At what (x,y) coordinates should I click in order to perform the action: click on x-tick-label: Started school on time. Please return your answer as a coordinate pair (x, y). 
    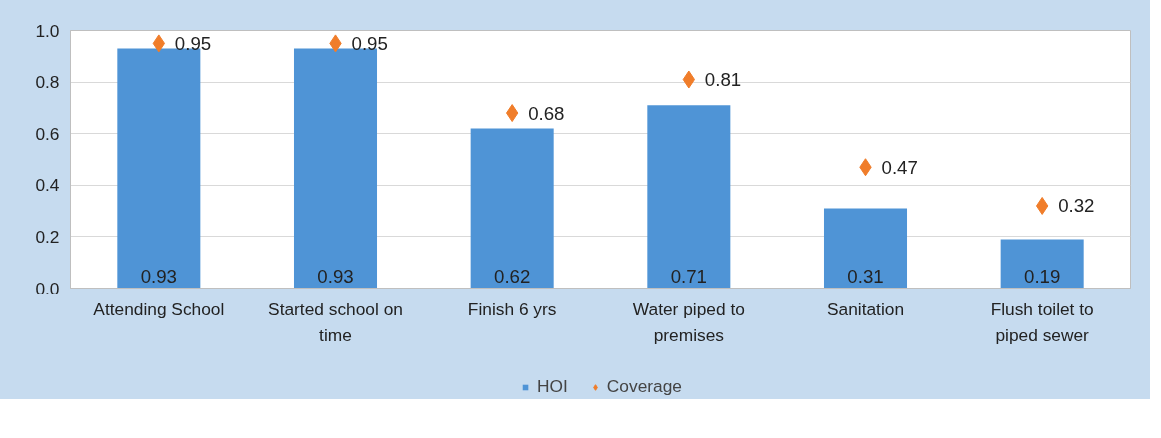
    Looking at the image, I should click on (335, 321).